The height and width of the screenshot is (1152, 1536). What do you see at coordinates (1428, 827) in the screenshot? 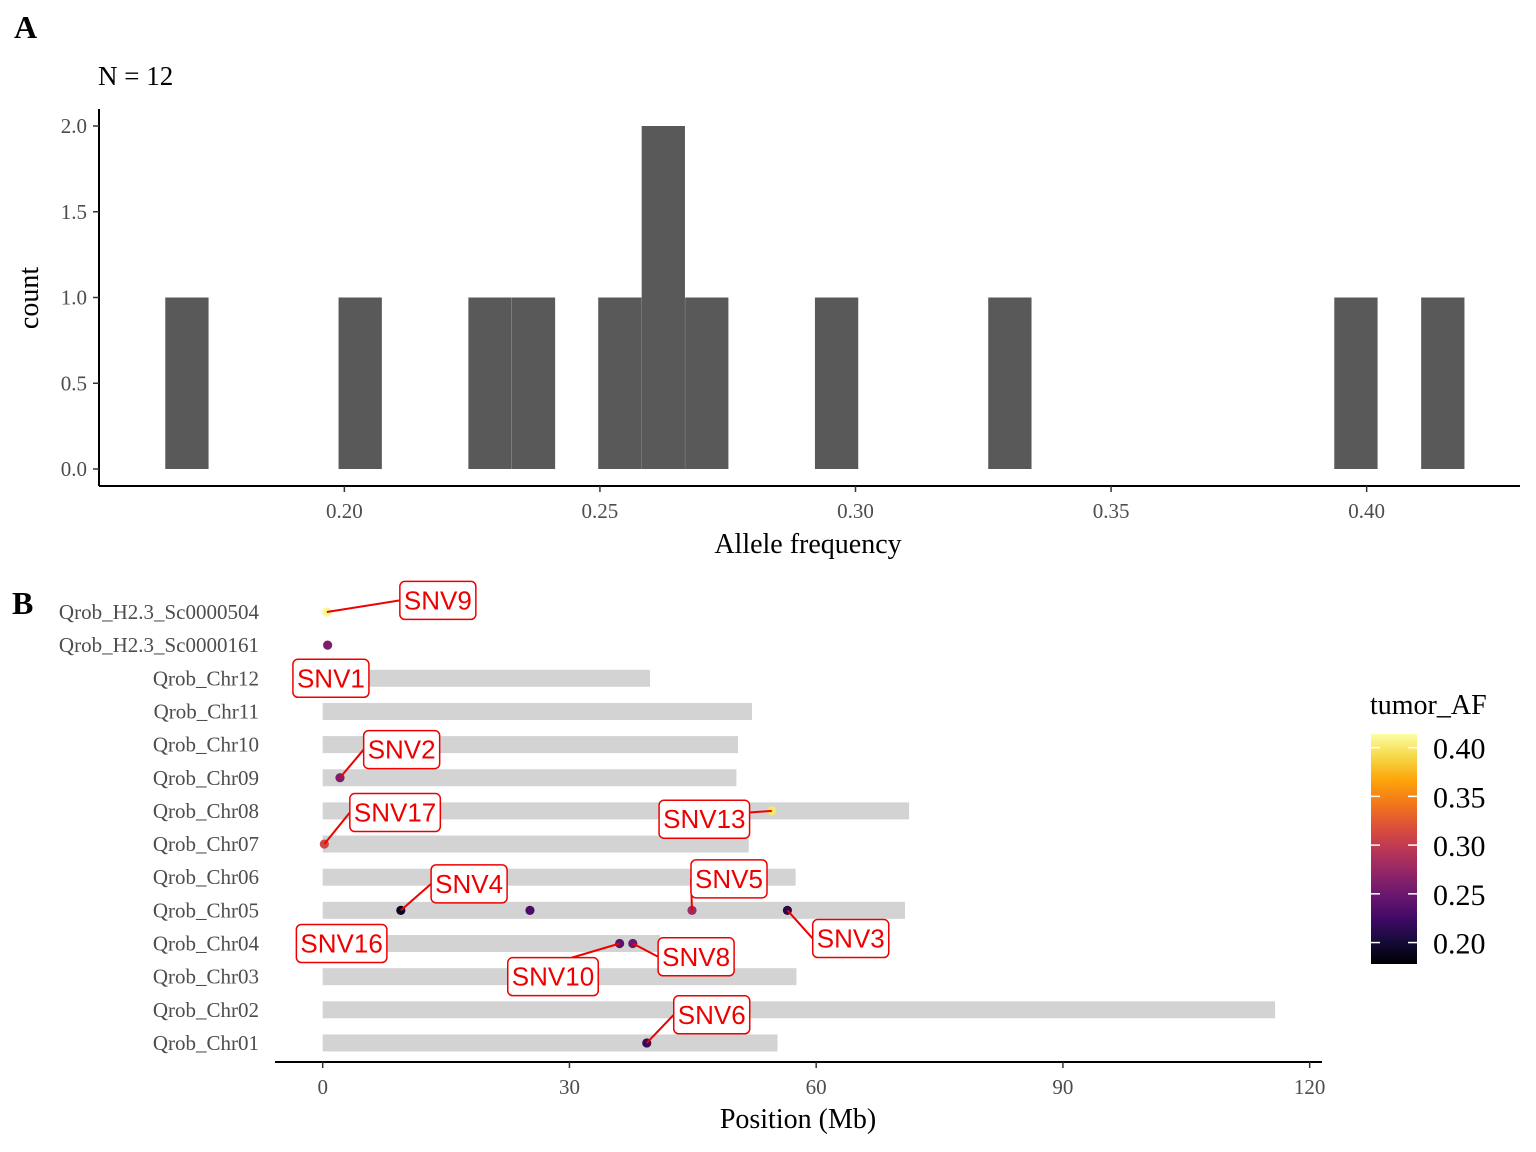
I see `color-legend: tumor_AF 0.40 0.35 0.30 0.25 0.20` at bounding box center [1428, 827].